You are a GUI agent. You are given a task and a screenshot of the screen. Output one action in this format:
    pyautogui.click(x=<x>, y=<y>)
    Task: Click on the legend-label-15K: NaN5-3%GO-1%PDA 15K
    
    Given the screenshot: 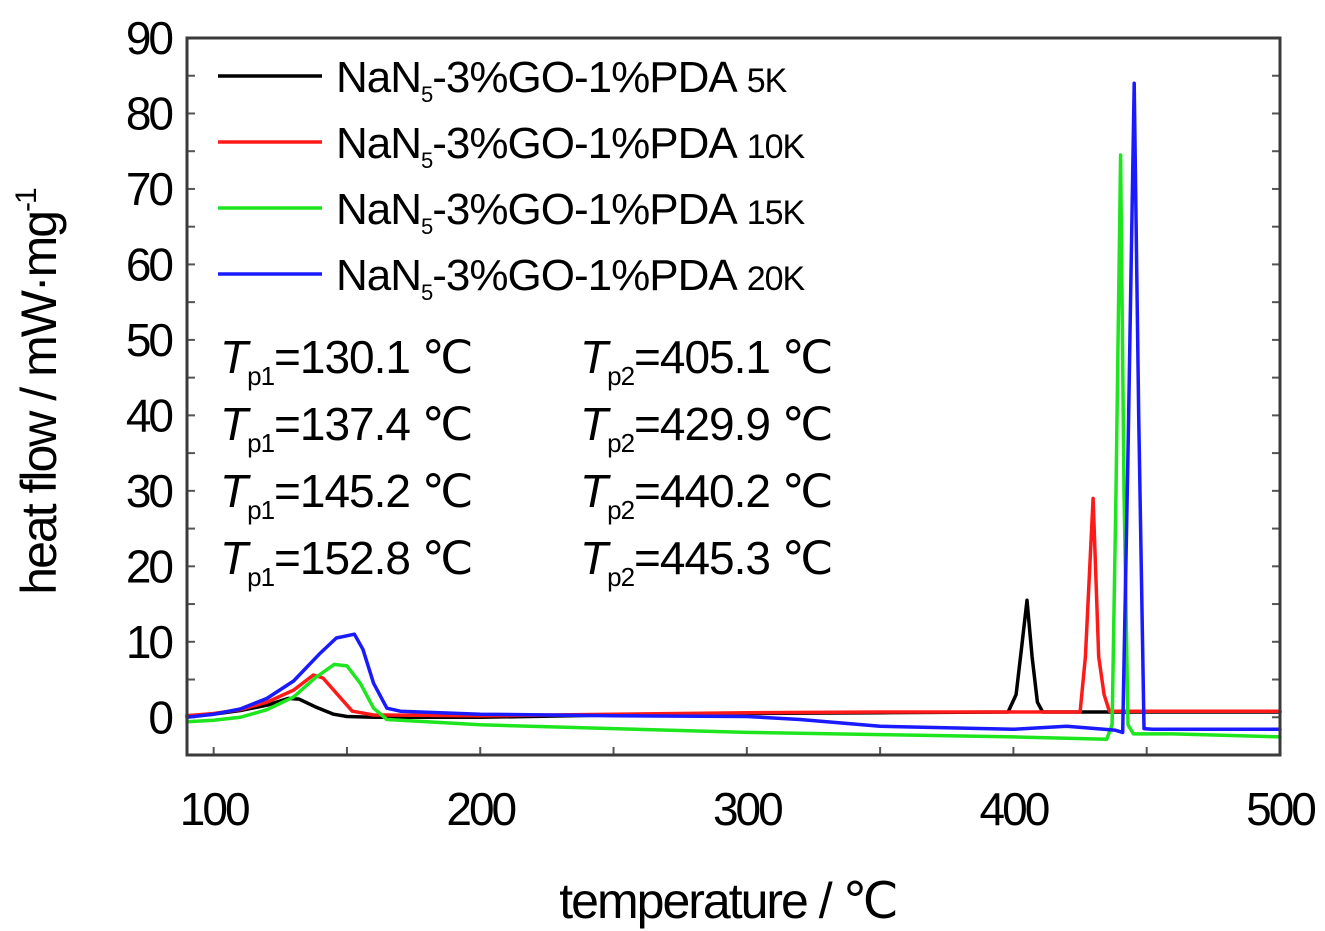 What is the action you would take?
    pyautogui.click(x=571, y=212)
    